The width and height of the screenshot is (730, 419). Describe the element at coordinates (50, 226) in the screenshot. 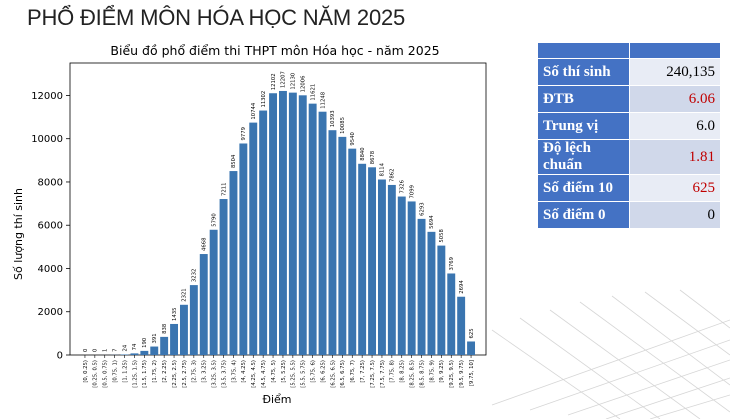

I see `y-tick-label: 6000` at that location.